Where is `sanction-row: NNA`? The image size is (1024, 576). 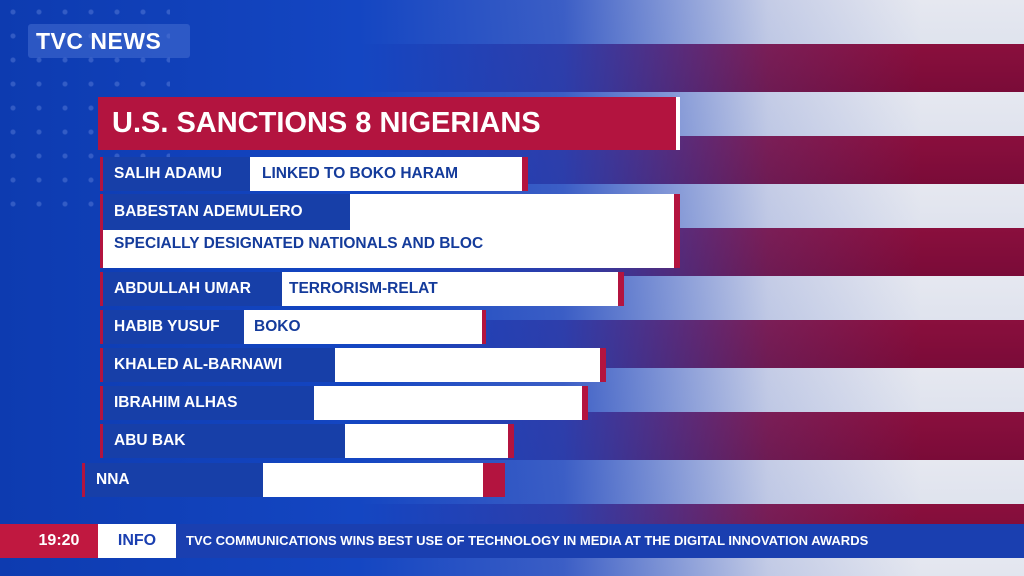 sanction-row: NNA is located at coordinates (293, 480).